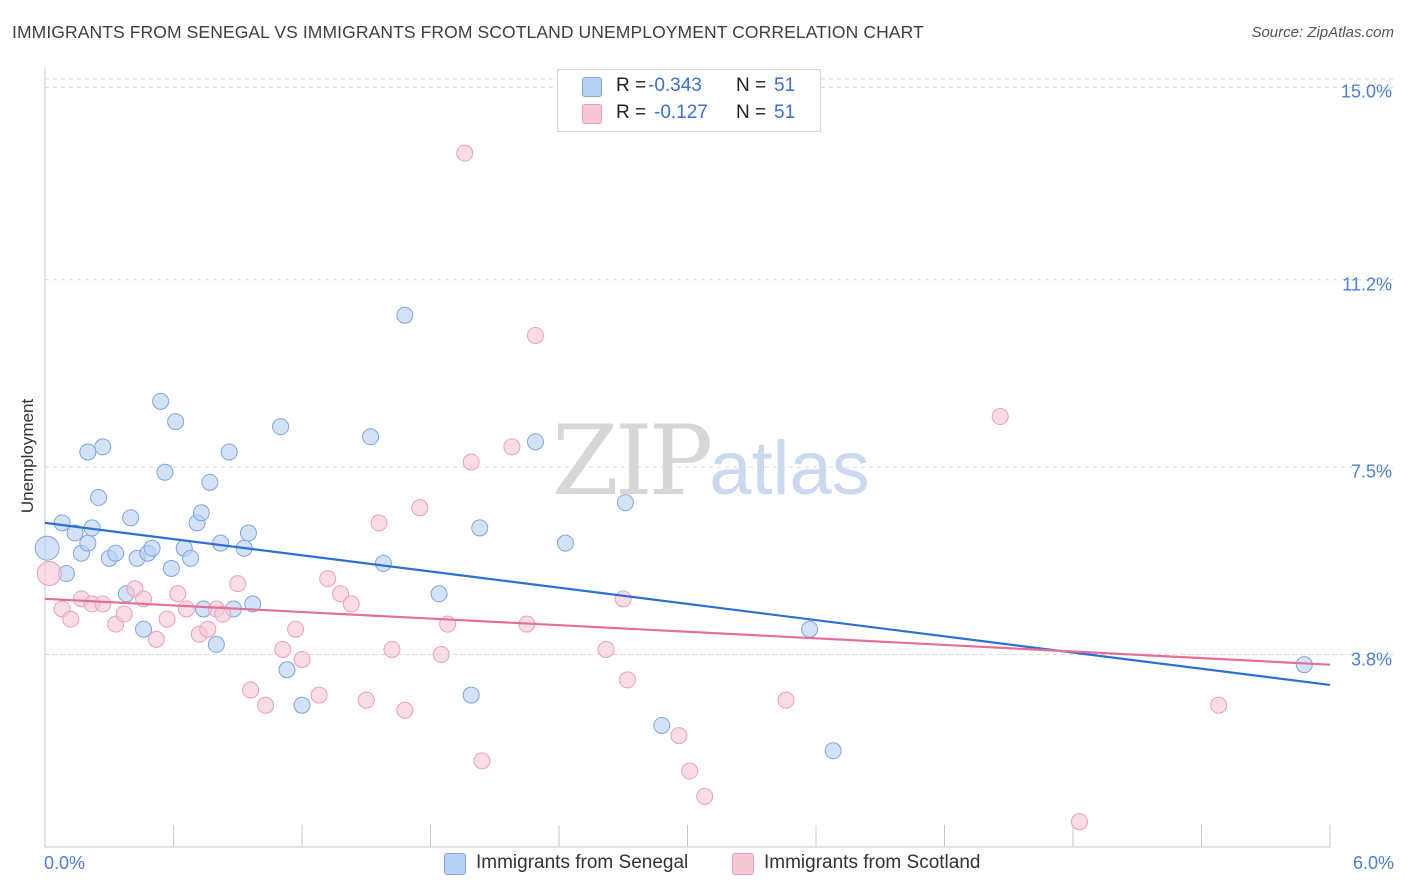 The width and height of the screenshot is (1406, 892). What do you see at coordinates (687, 631) in the screenshot?
I see `trend-line-scotland` at bounding box center [687, 631].